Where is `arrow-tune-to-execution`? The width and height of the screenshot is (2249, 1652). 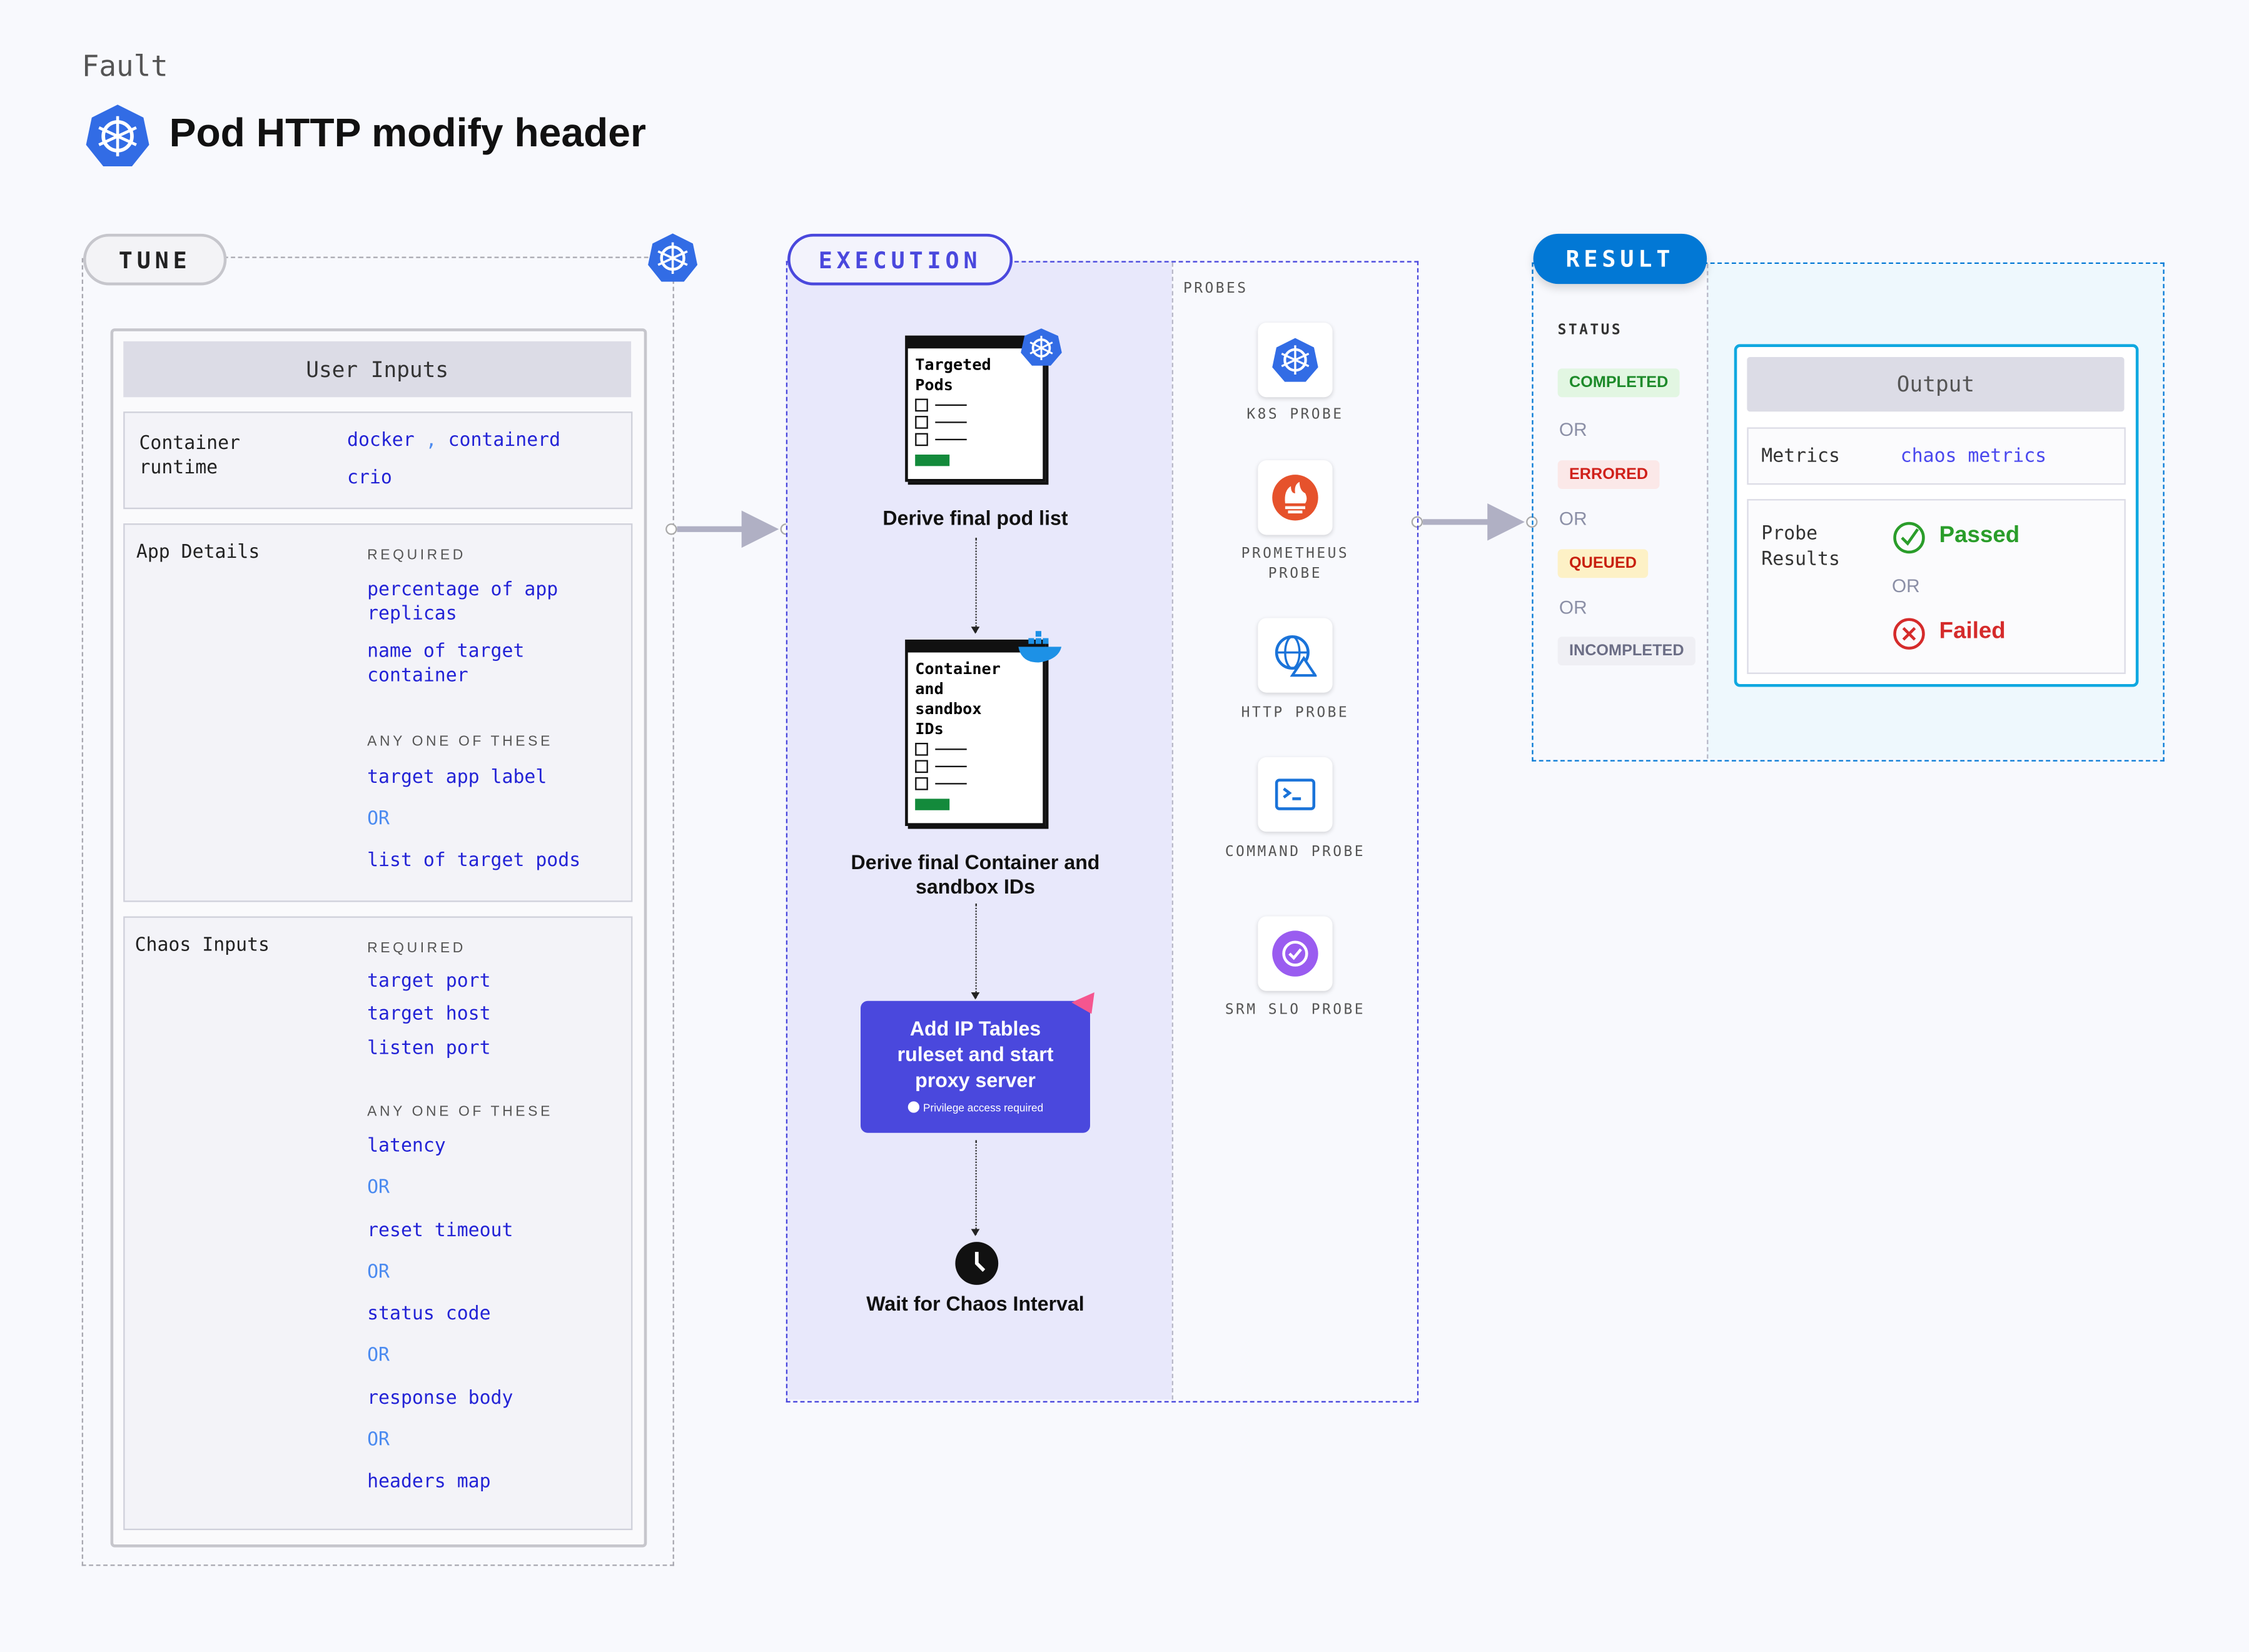
arrow-tune-to-execution is located at coordinates (728, 529).